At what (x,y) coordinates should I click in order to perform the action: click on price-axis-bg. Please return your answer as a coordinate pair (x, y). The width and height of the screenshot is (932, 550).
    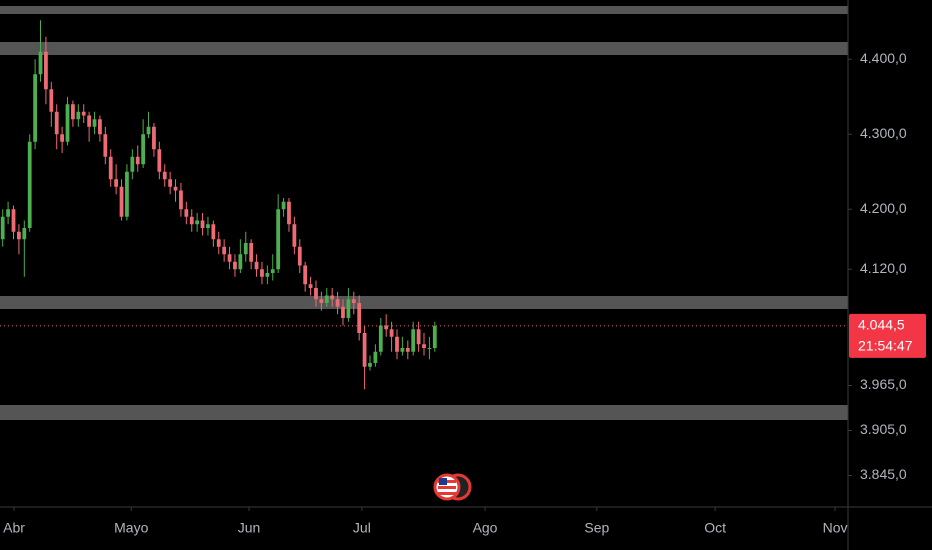
    Looking at the image, I should click on (890, 529).